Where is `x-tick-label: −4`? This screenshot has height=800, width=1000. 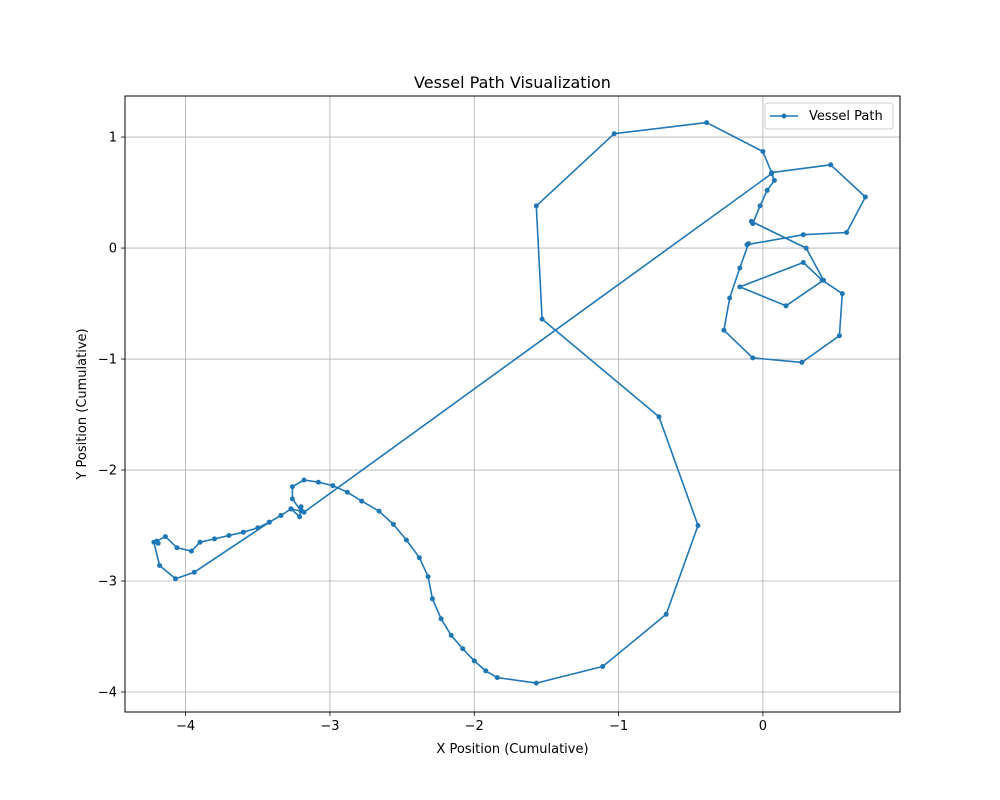
x-tick-label: −4 is located at coordinates (185, 726).